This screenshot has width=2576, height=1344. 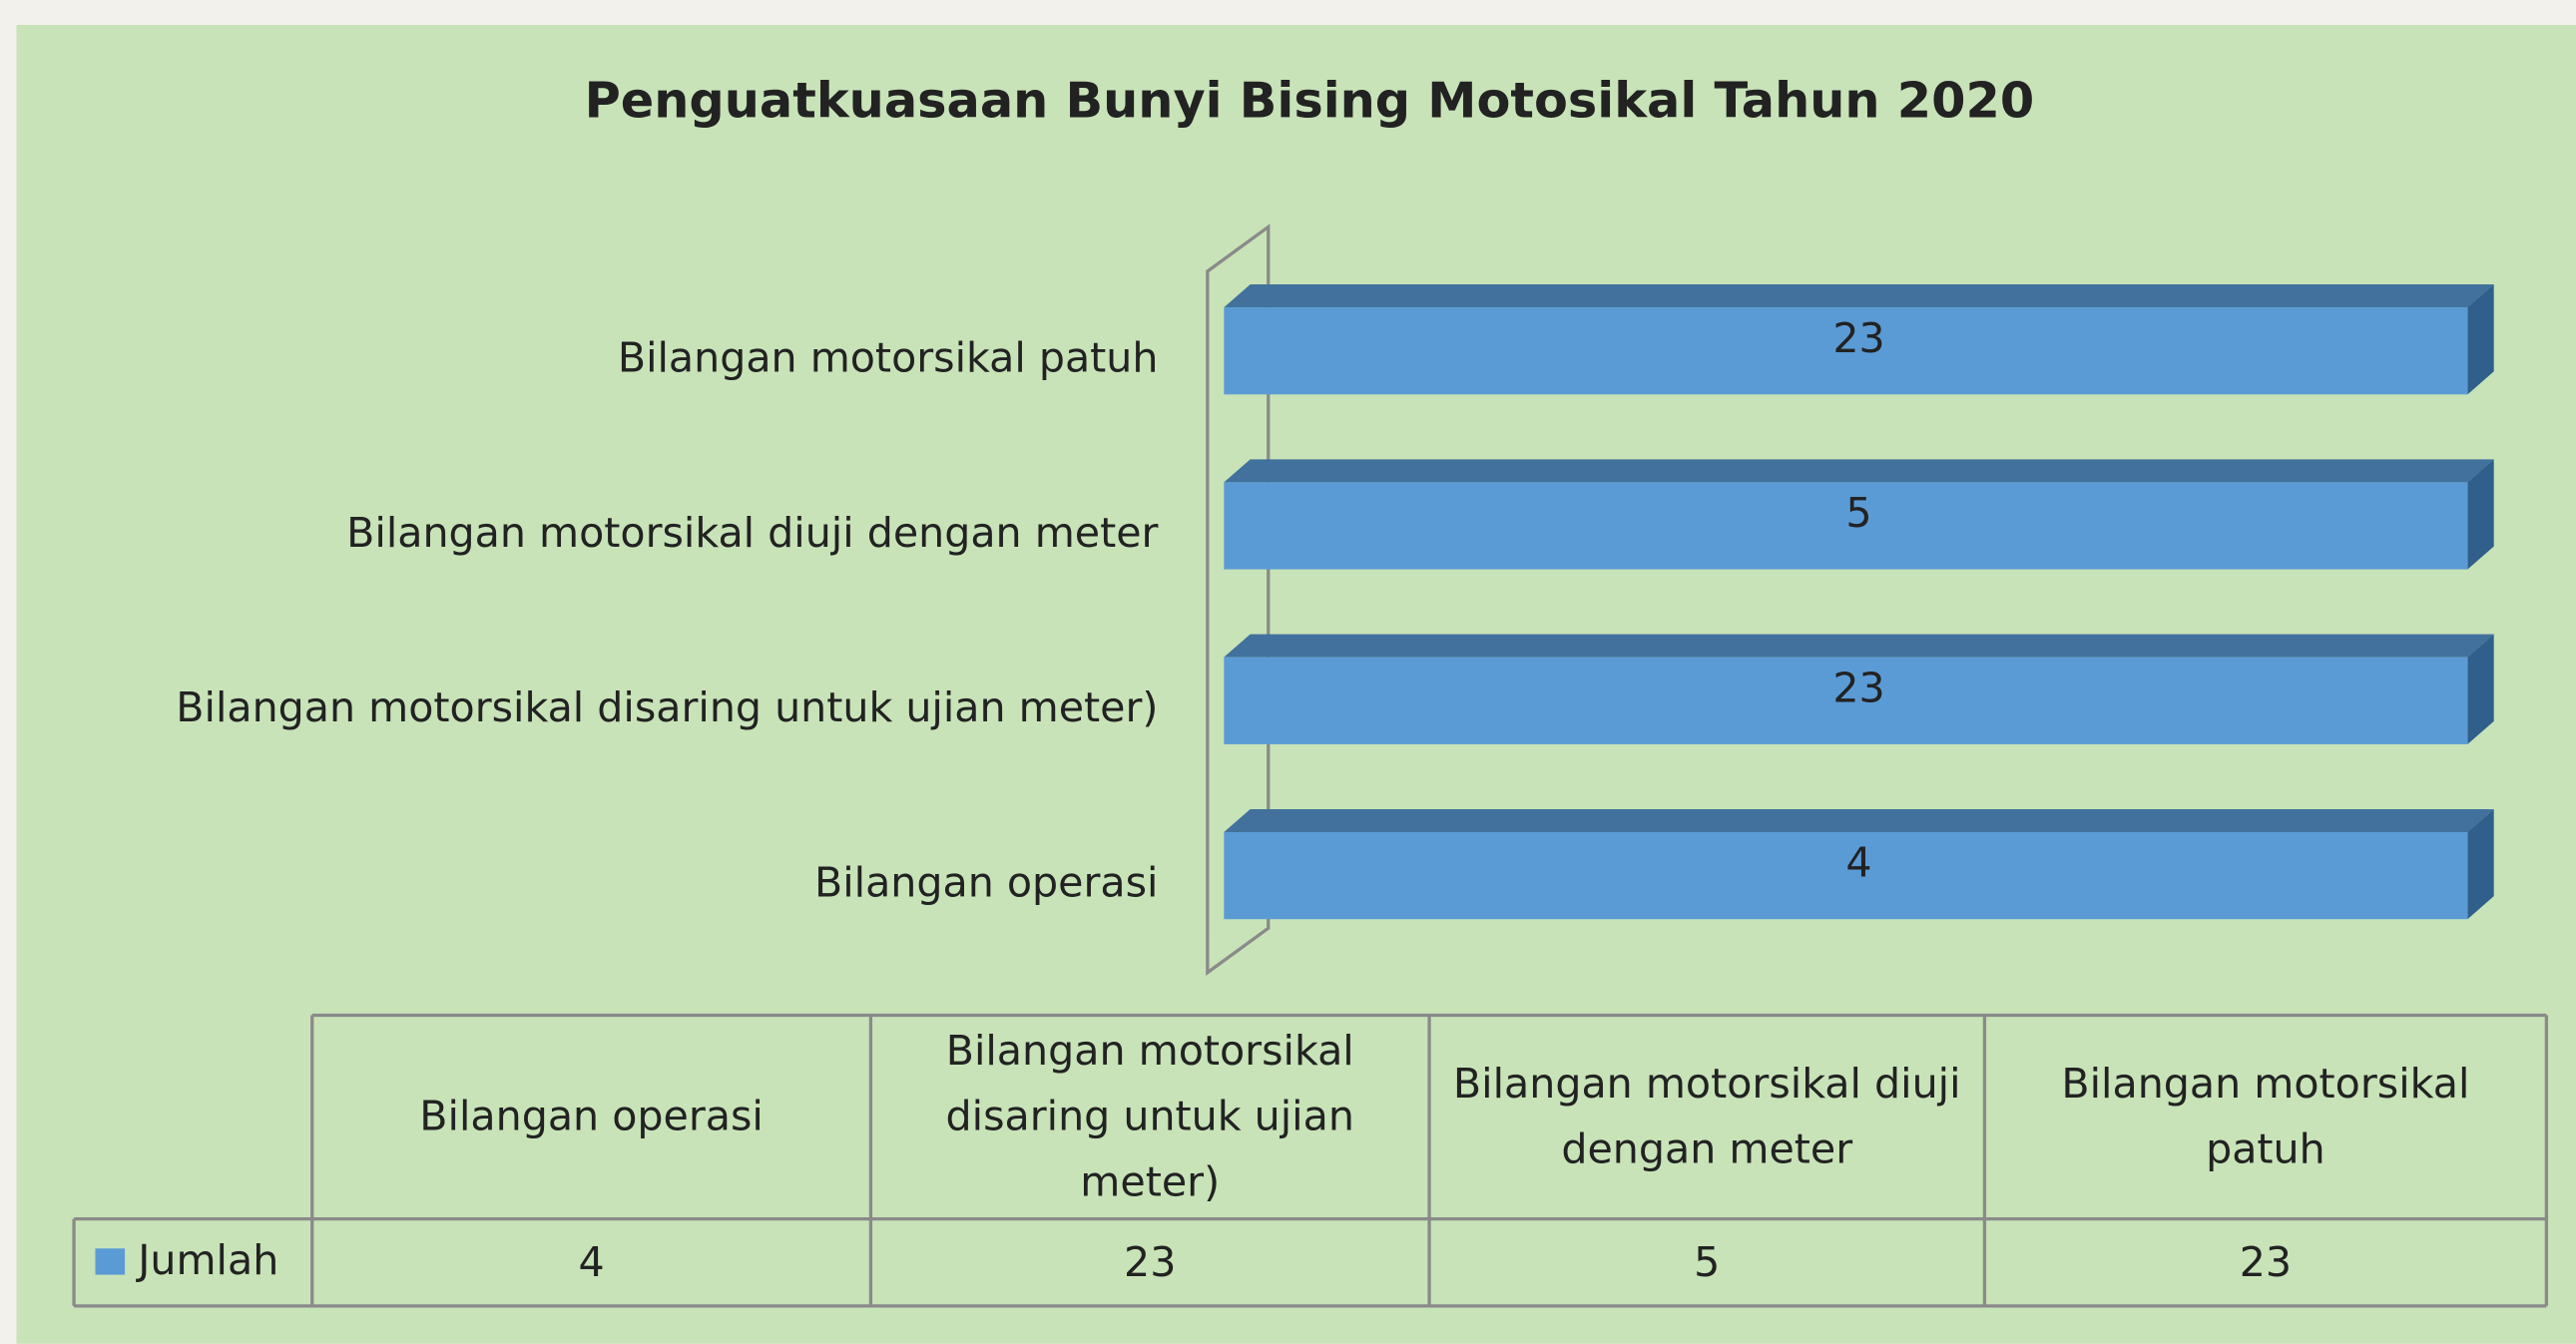 What do you see at coordinates (1238, 600) in the screenshot?
I see `axis-wall` at bounding box center [1238, 600].